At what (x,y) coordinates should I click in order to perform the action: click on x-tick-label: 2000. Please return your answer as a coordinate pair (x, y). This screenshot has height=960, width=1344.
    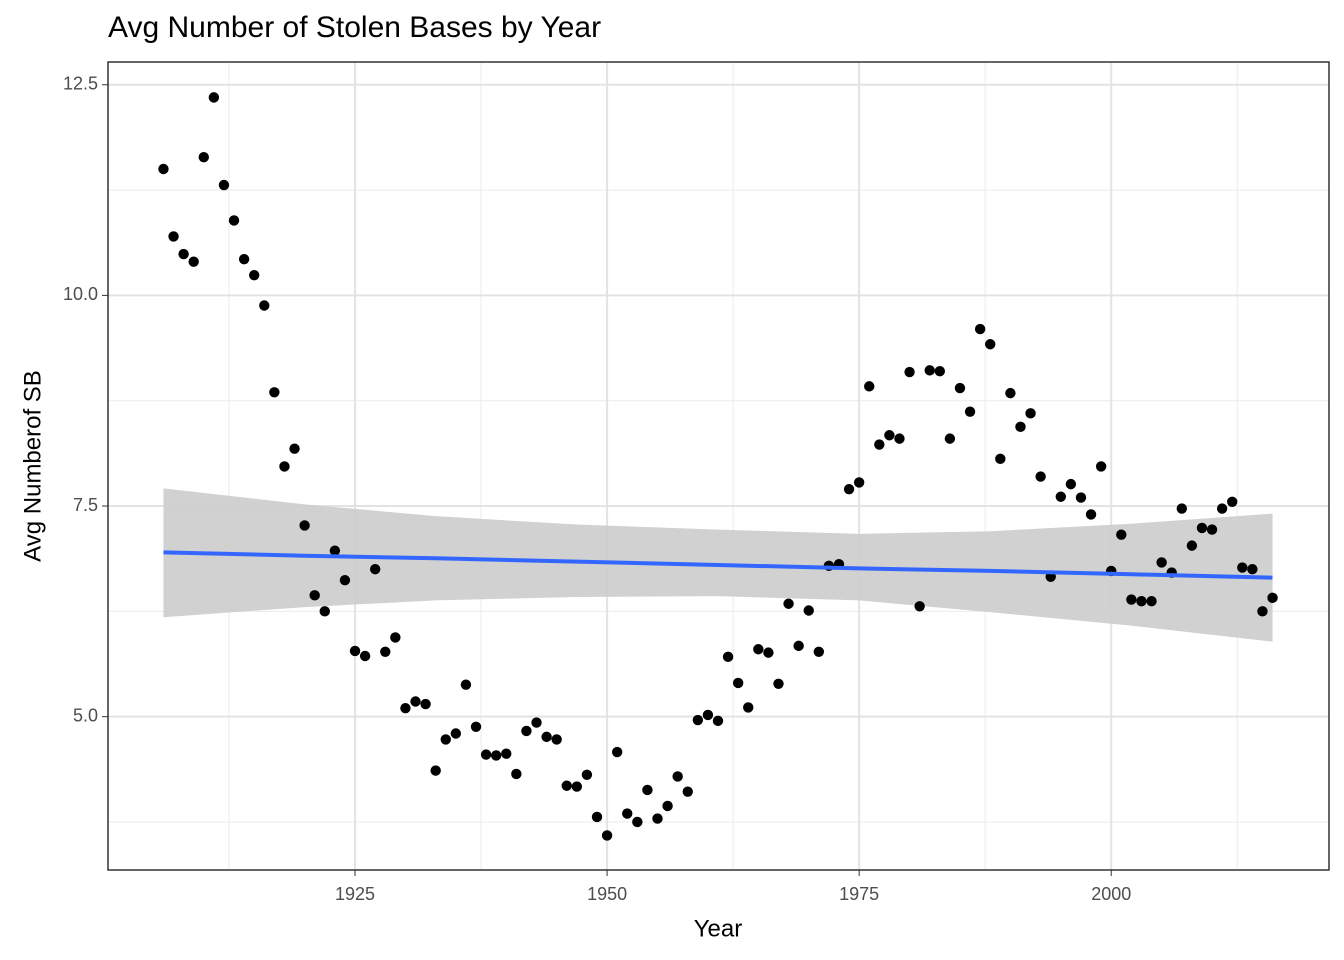
    Looking at the image, I should click on (1111, 894).